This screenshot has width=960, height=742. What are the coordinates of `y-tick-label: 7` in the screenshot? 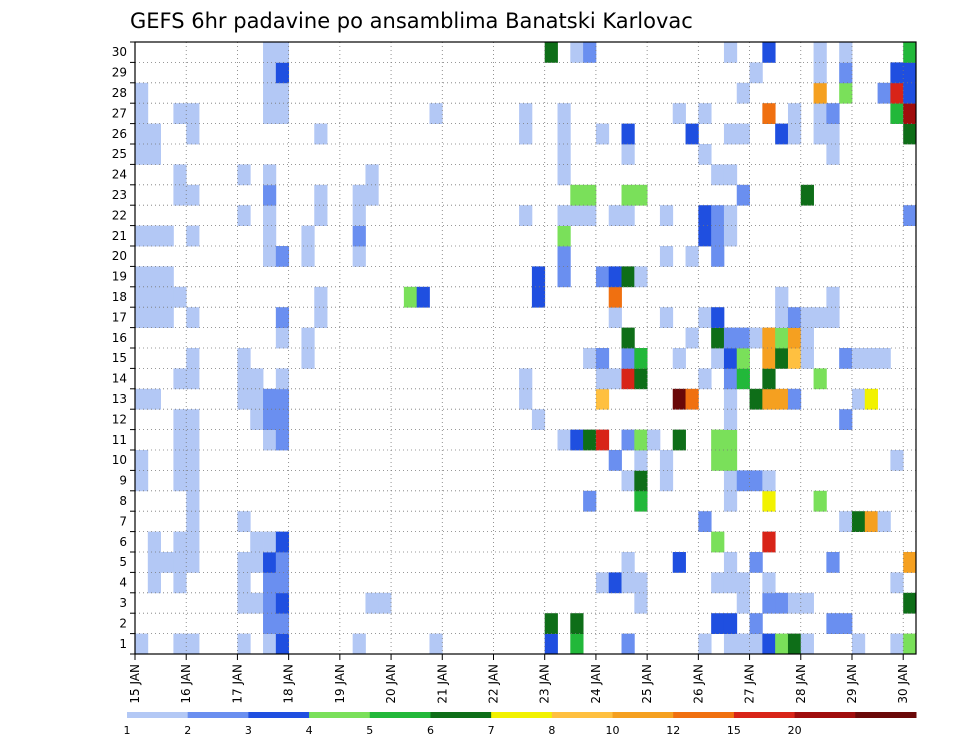 It's located at (123, 521).